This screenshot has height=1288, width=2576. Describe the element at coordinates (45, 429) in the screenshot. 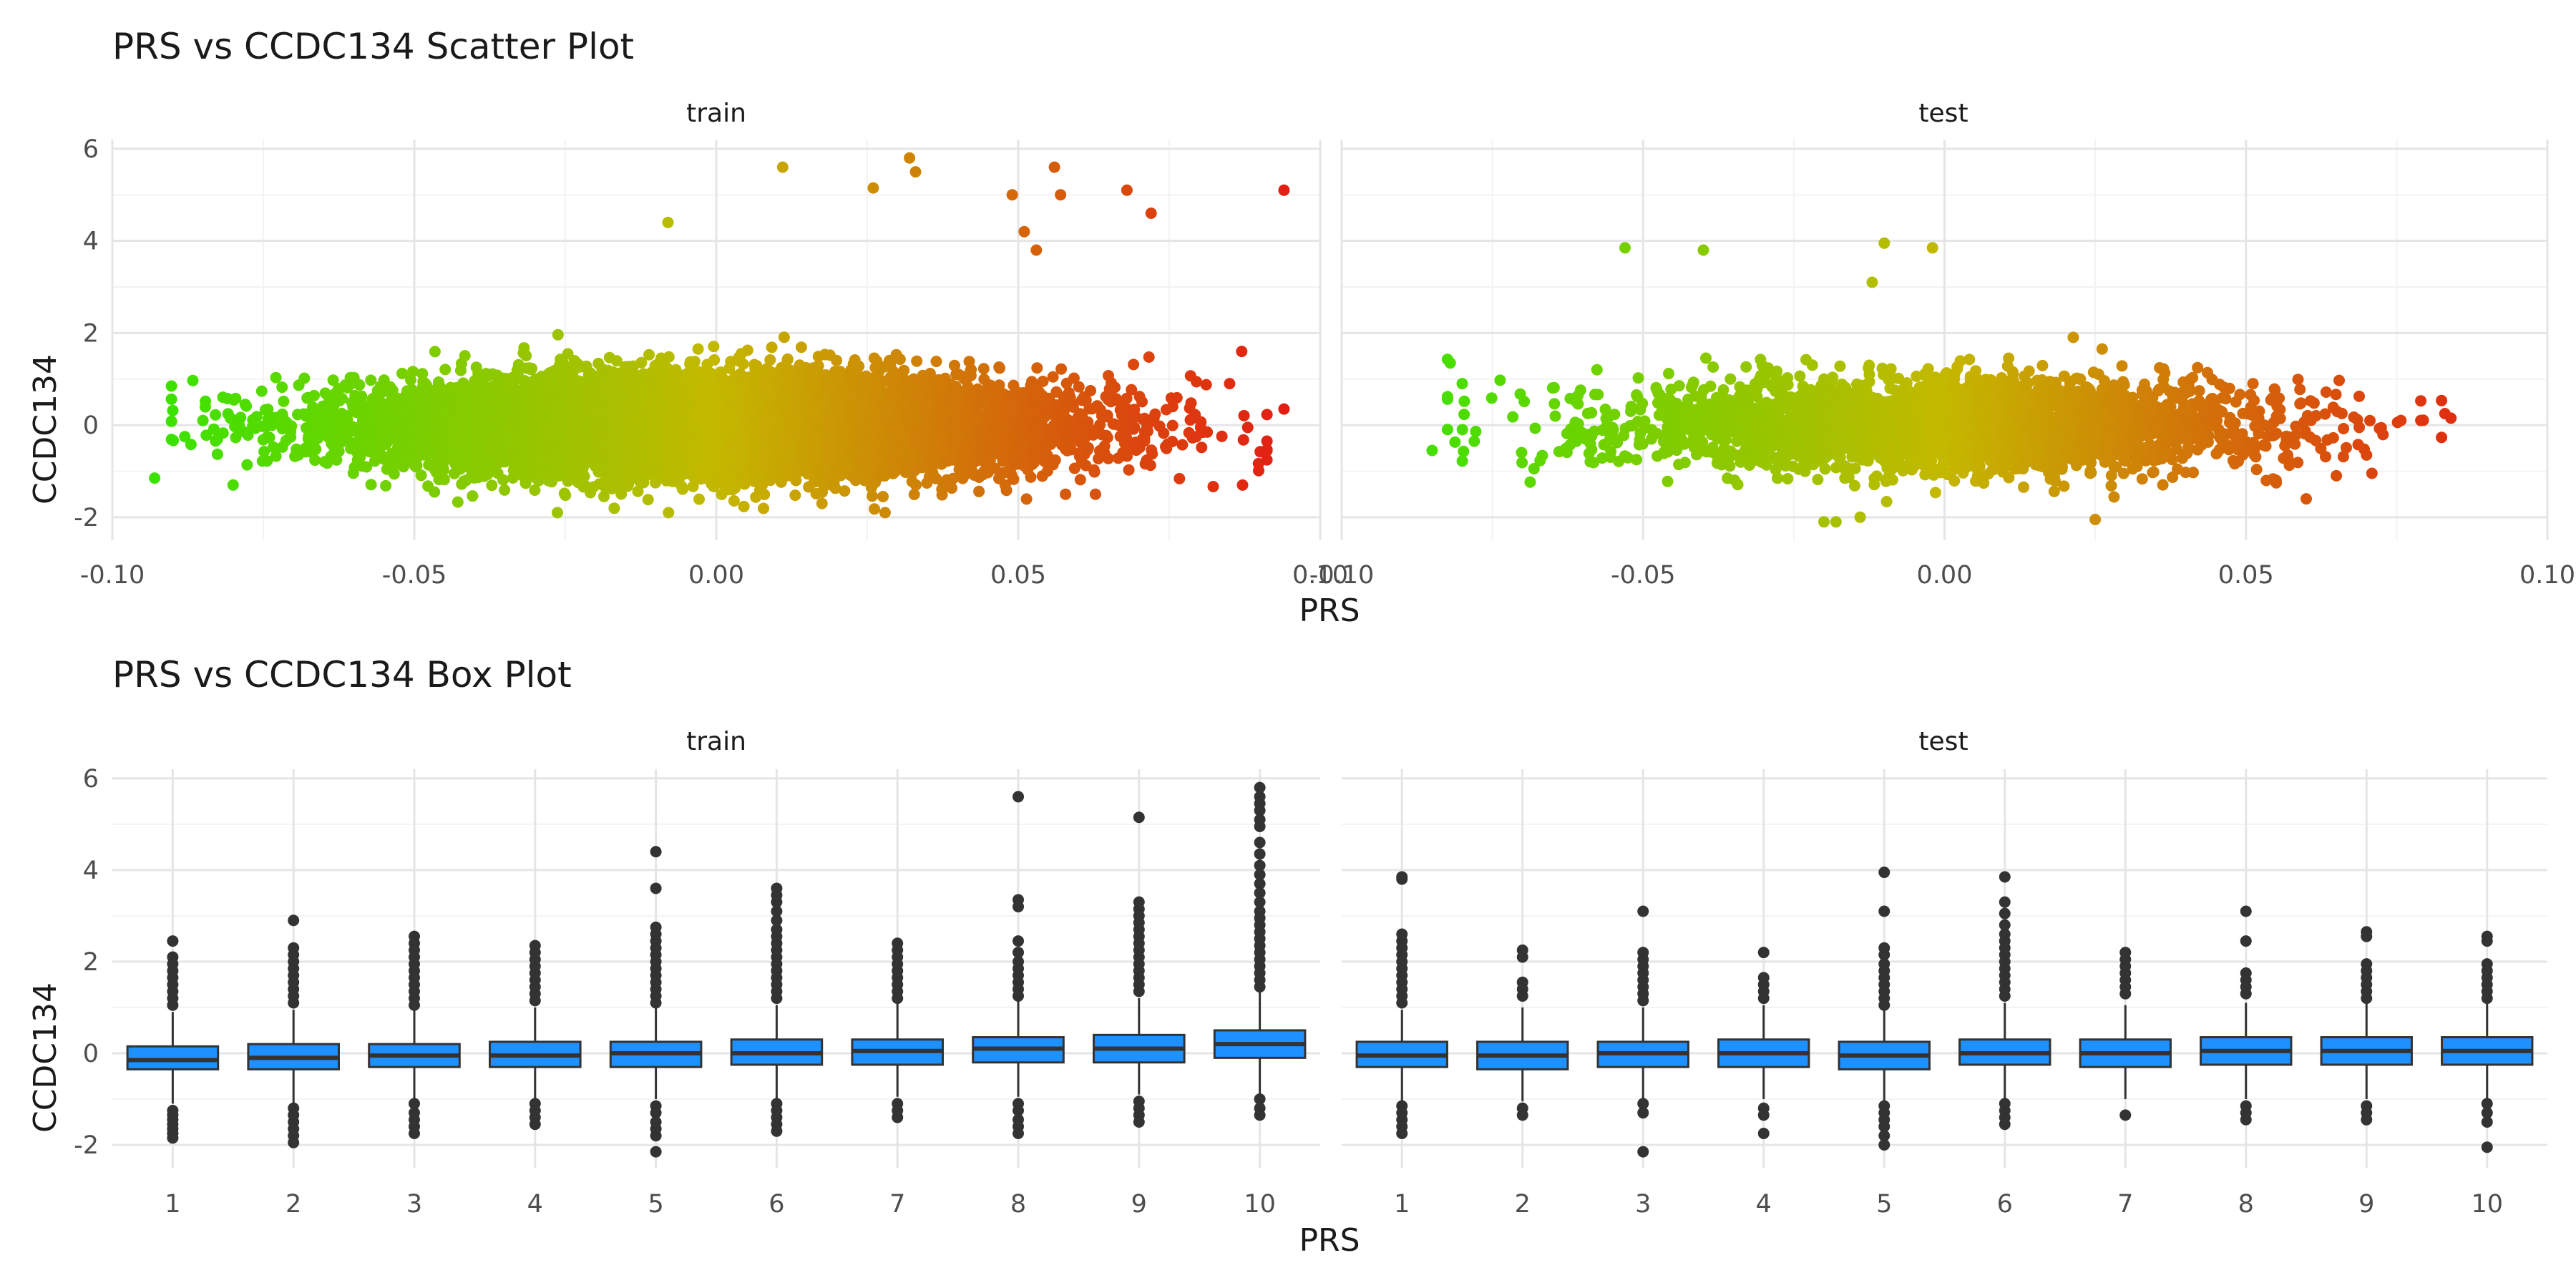

I see `scatter-y-axis-title: CCDC134` at that location.